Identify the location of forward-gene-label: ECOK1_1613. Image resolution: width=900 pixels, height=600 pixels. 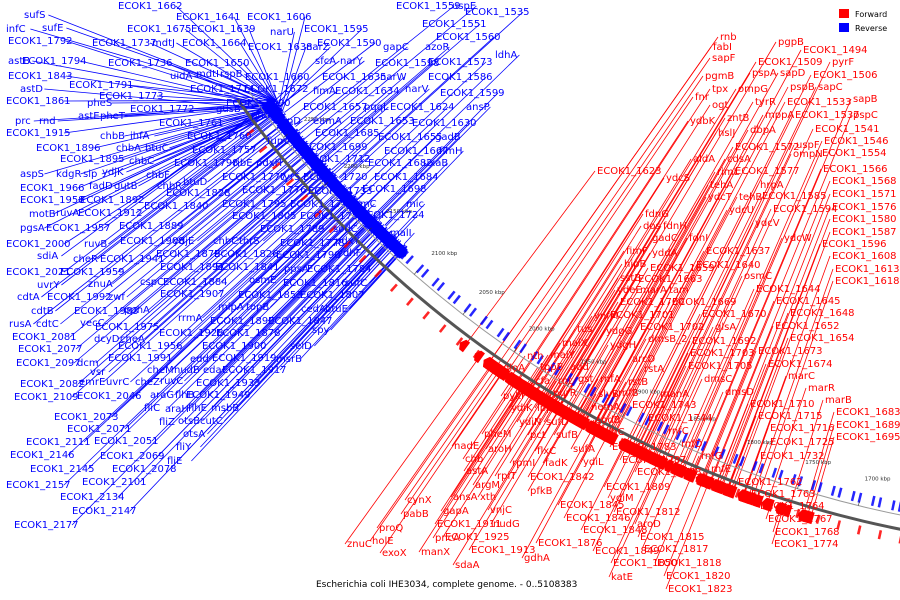
(867, 269).